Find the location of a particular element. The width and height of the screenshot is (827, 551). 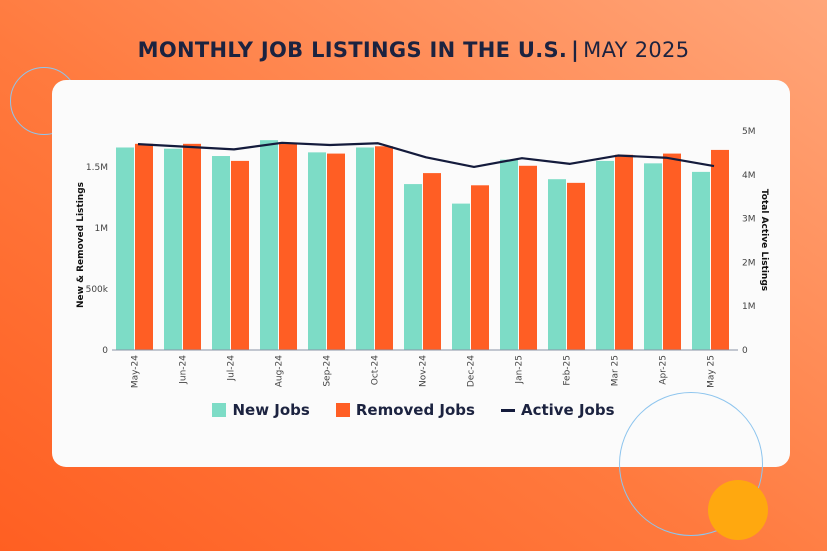

legend-label: New Jobs is located at coordinates (271, 410).